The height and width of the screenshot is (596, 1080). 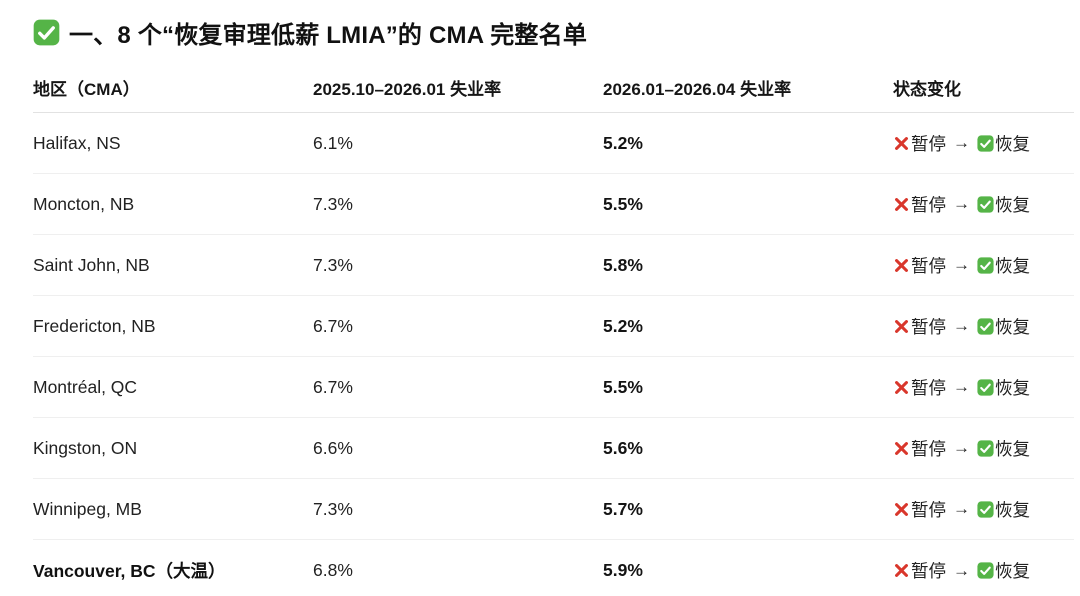 What do you see at coordinates (623, 570) in the screenshot?
I see `rate-period2-cell: 5.9%` at bounding box center [623, 570].